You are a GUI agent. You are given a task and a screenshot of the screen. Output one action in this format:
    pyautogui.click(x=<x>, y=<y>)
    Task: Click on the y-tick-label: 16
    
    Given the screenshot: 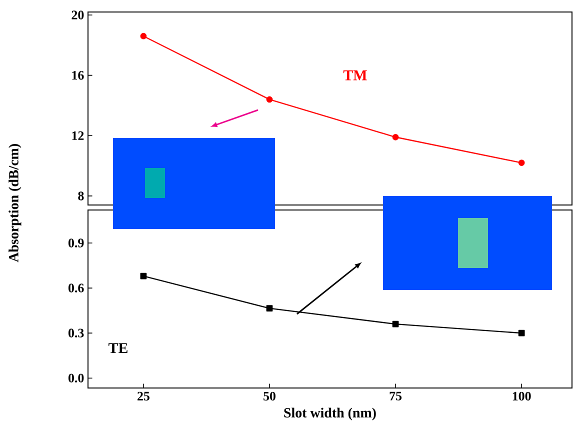 What is the action you would take?
    pyautogui.click(x=78, y=75)
    